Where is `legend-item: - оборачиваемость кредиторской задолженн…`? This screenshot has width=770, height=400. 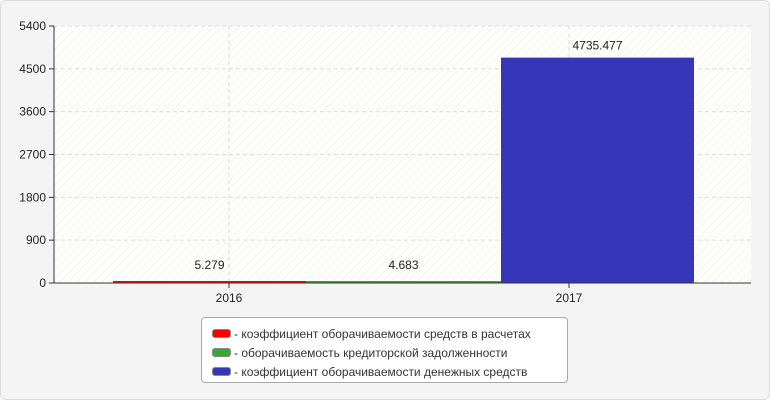
legend-item: - оборачиваемость кредиторской задолженн… is located at coordinates (389, 352).